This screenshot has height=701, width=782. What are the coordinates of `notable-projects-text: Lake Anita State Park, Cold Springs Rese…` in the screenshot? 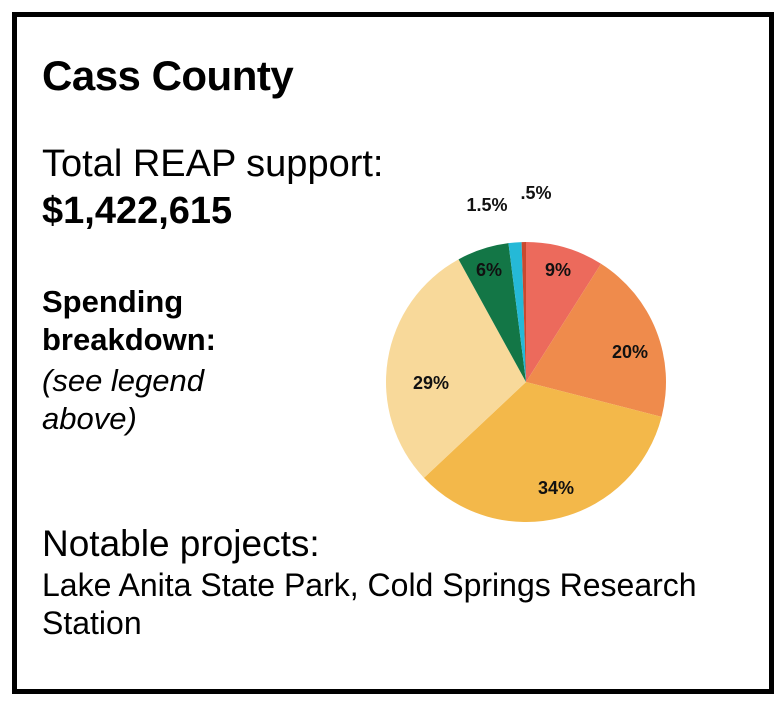 It's located at (369, 604).